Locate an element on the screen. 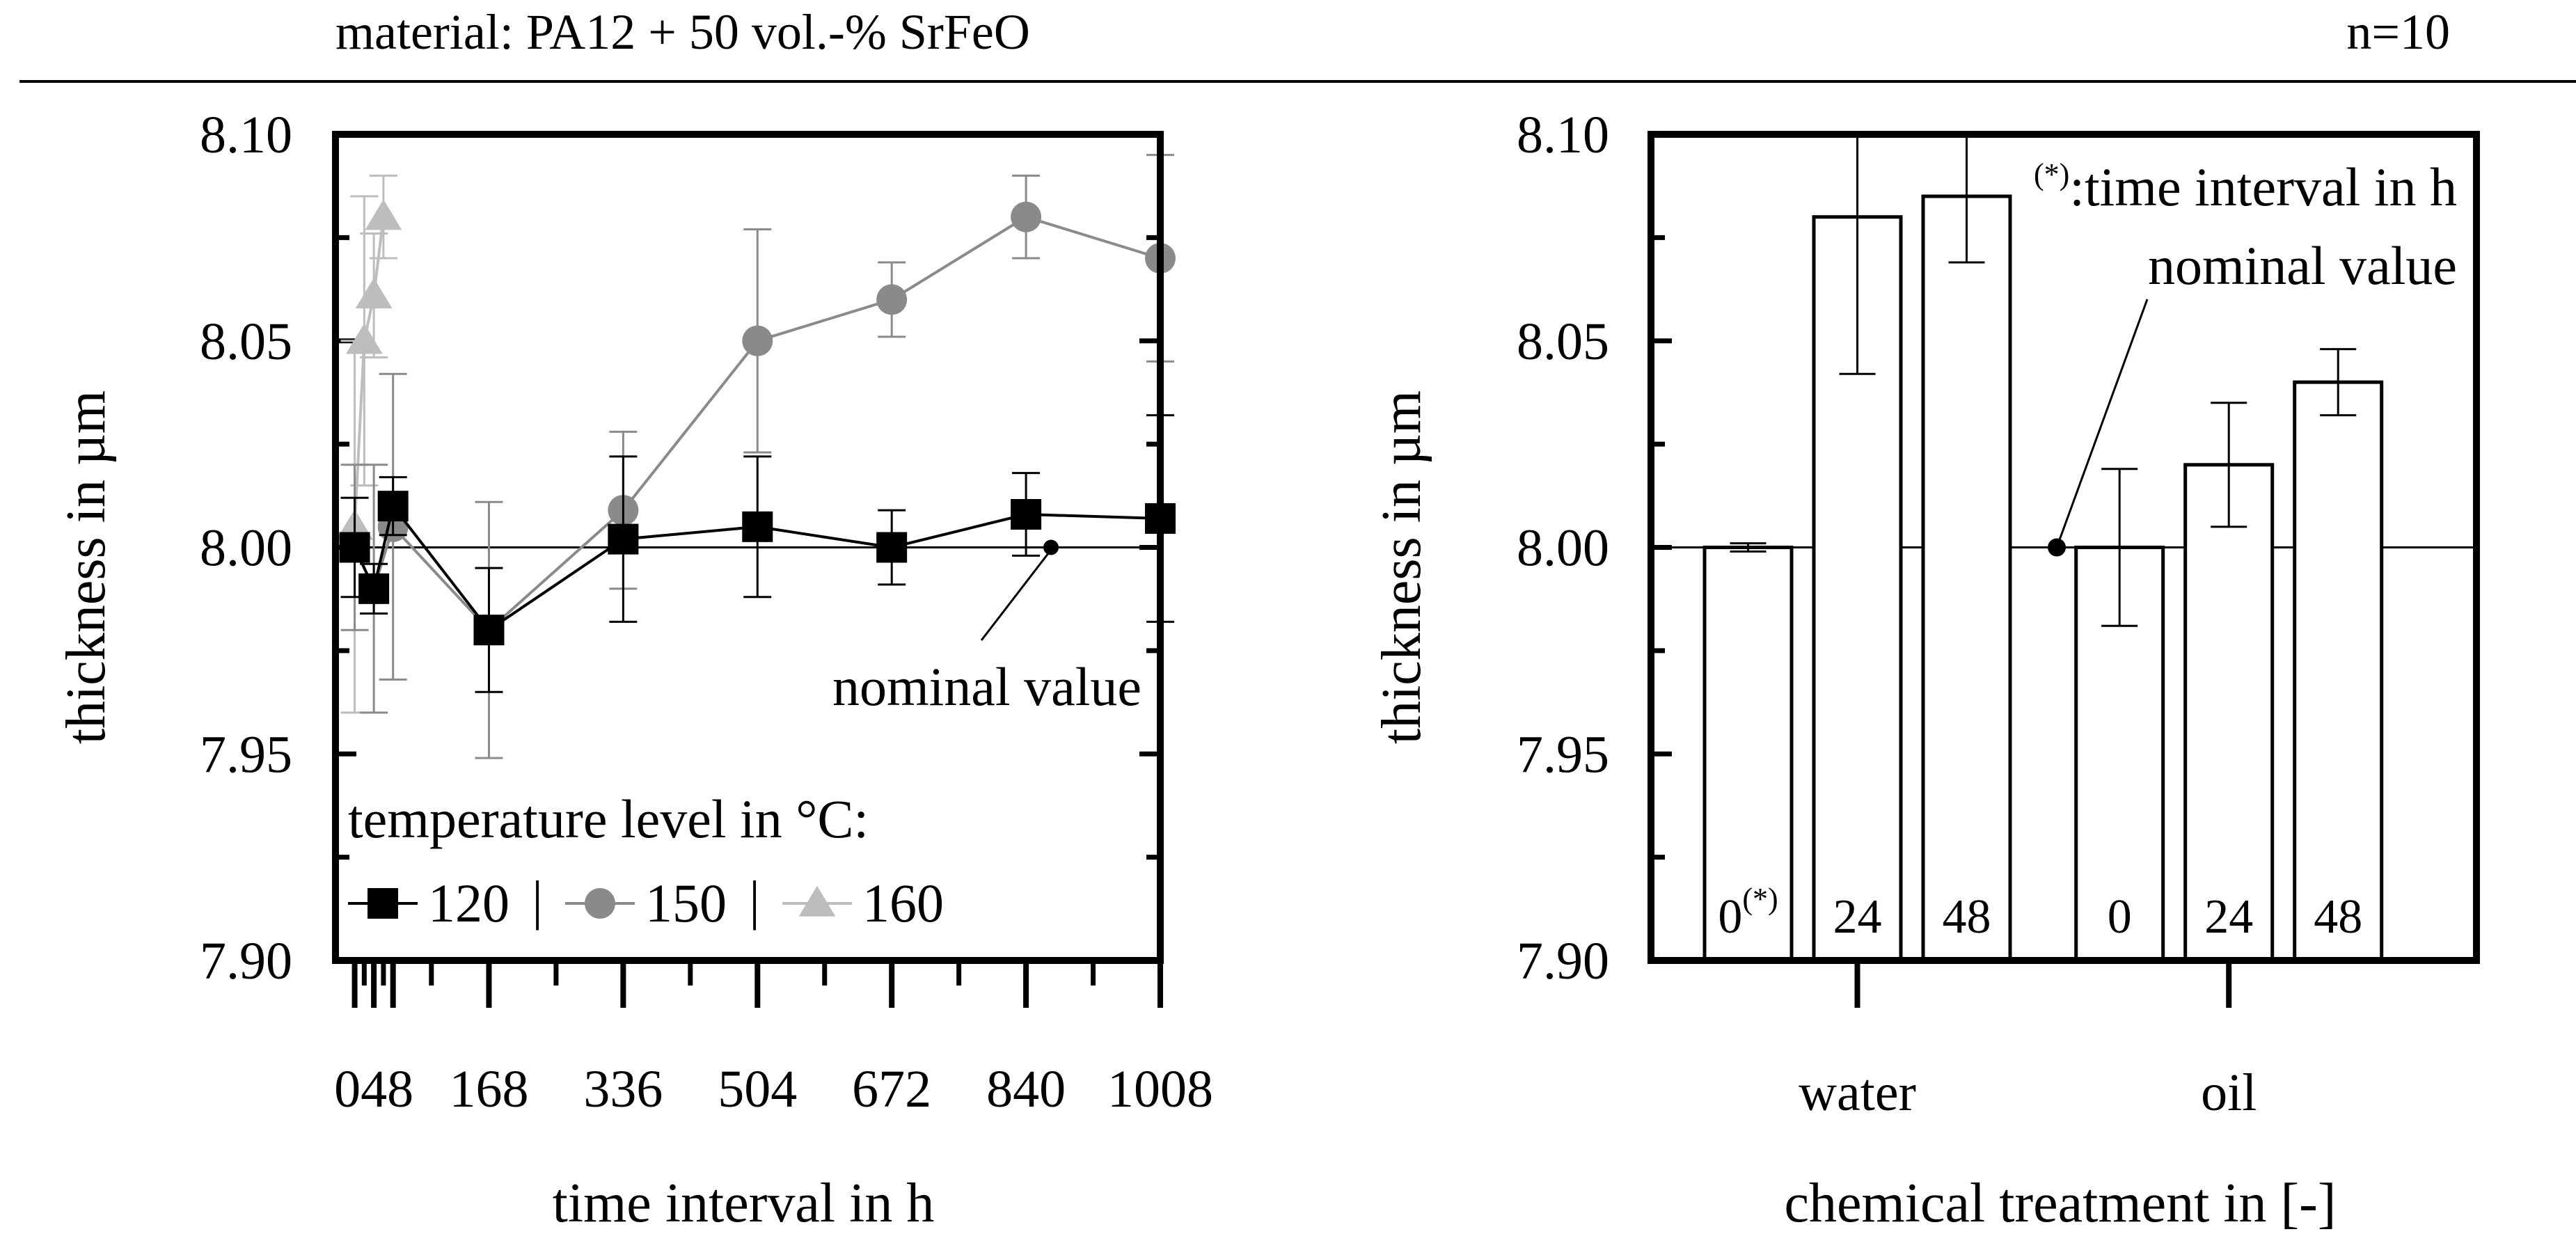 This screenshot has height=1250, width=2576. left-nominal-label: nominal value is located at coordinates (986, 686).